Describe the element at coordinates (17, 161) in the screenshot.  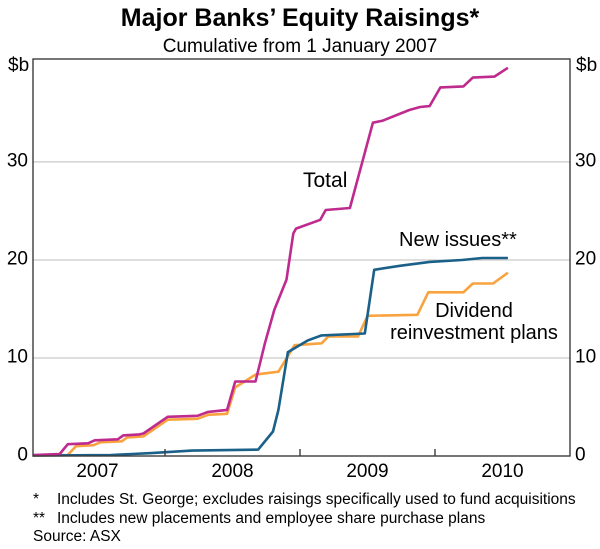
I see `y-tick-label-left-30: 30` at that location.